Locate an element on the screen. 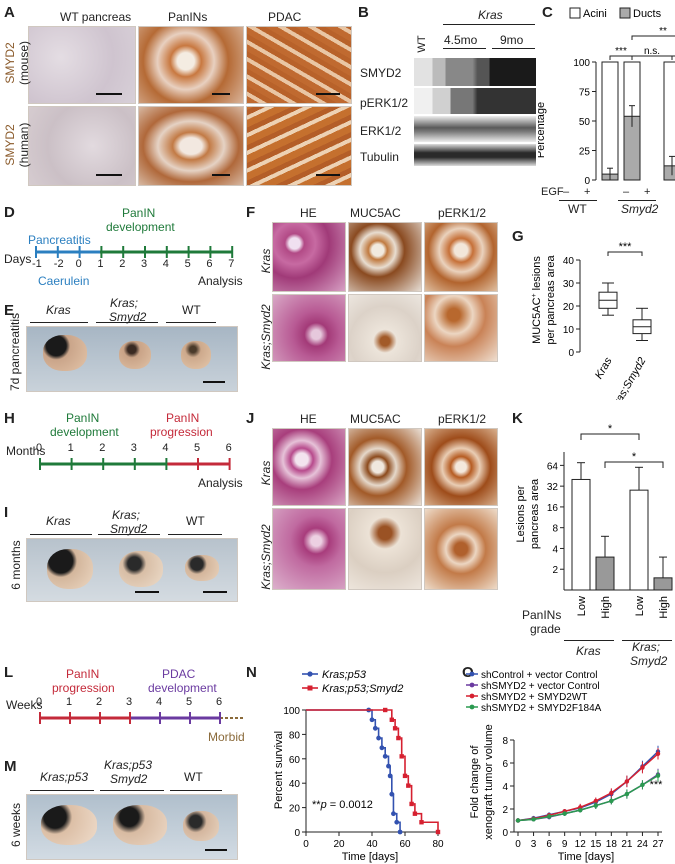 This screenshot has height=864, width=675. k-ylabel-b: pancreas area is located at coordinates (535, 513).